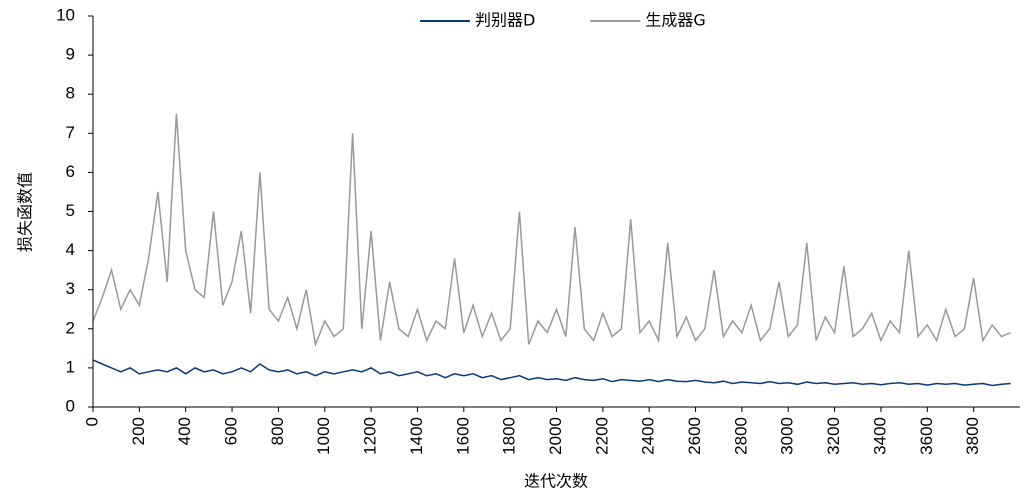 Image resolution: width=1035 pixels, height=495 pixels. I want to click on y-tick-label: 9, so click(70, 54).